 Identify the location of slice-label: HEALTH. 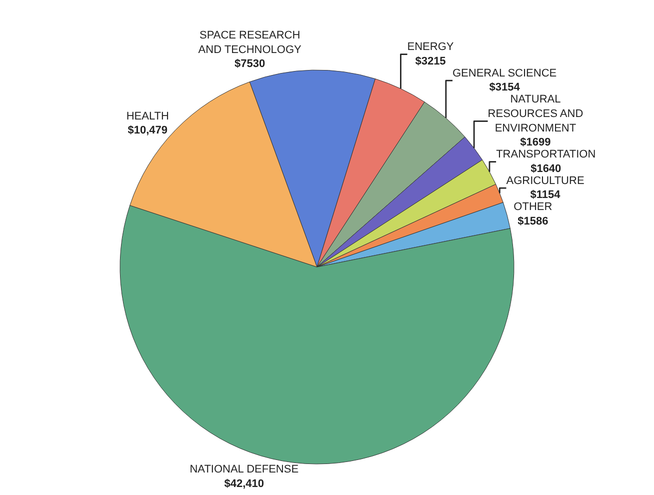
(147, 116).